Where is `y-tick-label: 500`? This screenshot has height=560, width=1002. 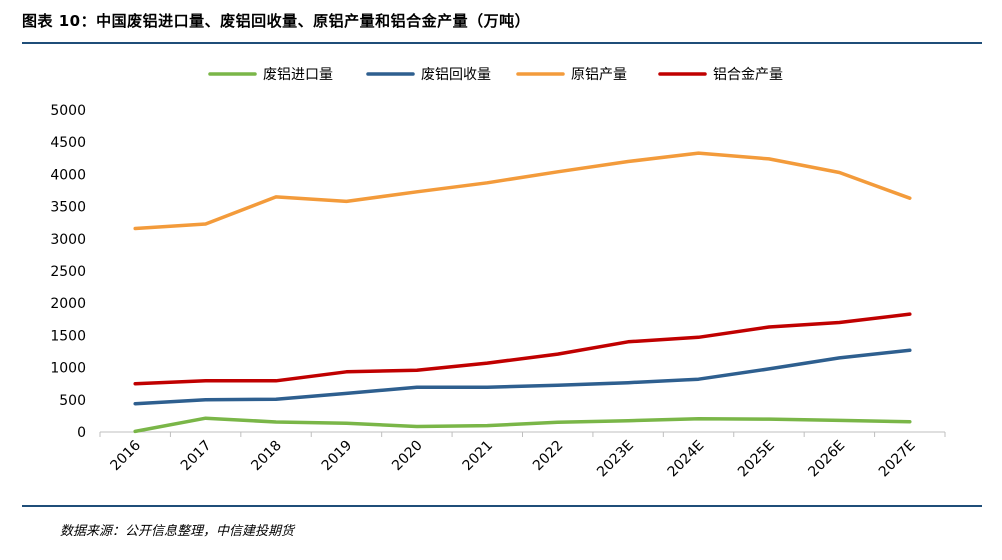 y-tick-label: 500 is located at coordinates (72, 401).